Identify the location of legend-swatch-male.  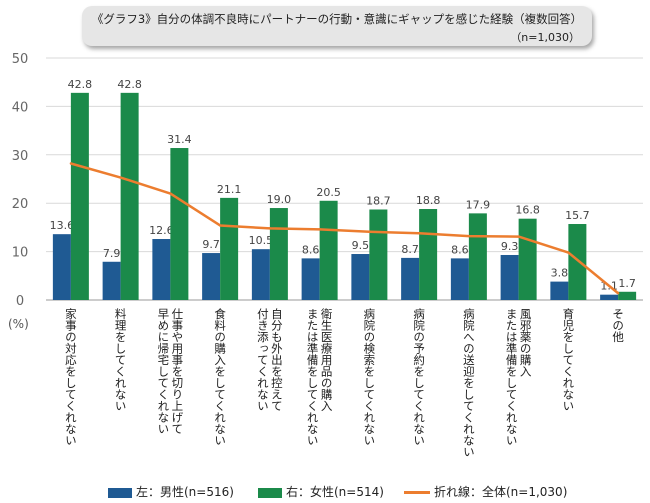
(120, 492).